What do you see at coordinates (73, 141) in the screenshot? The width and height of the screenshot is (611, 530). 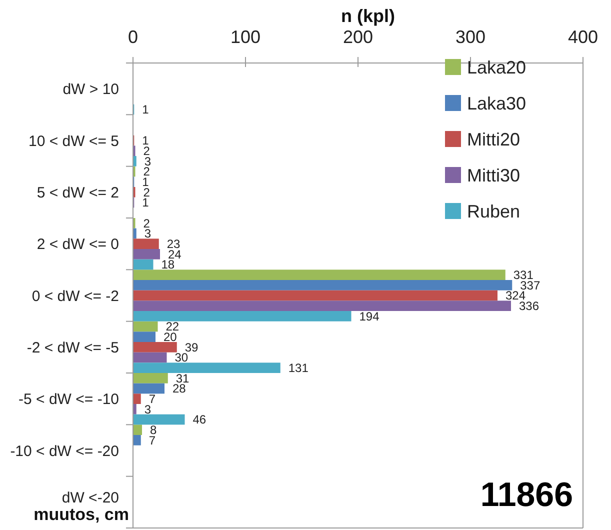 I see `y-tick-label: 10 < dW <= 5` at bounding box center [73, 141].